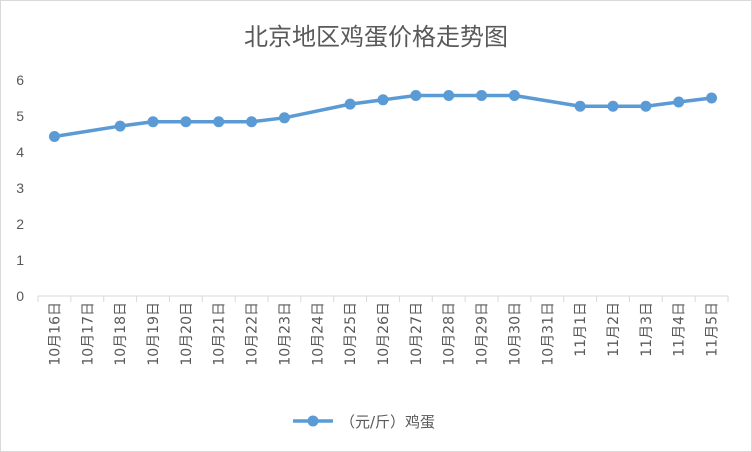 Image resolution: width=752 pixels, height=452 pixels. I want to click on y-tick-label: 5, so click(20, 116).